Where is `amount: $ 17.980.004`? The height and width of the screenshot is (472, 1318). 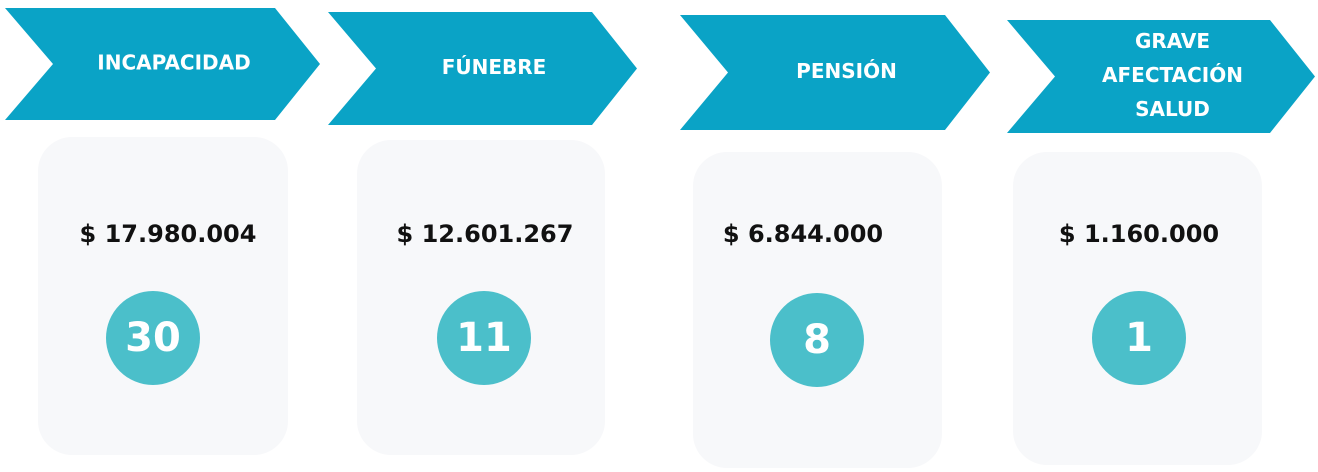 amount: $ 17.980.004 is located at coordinates (168, 234).